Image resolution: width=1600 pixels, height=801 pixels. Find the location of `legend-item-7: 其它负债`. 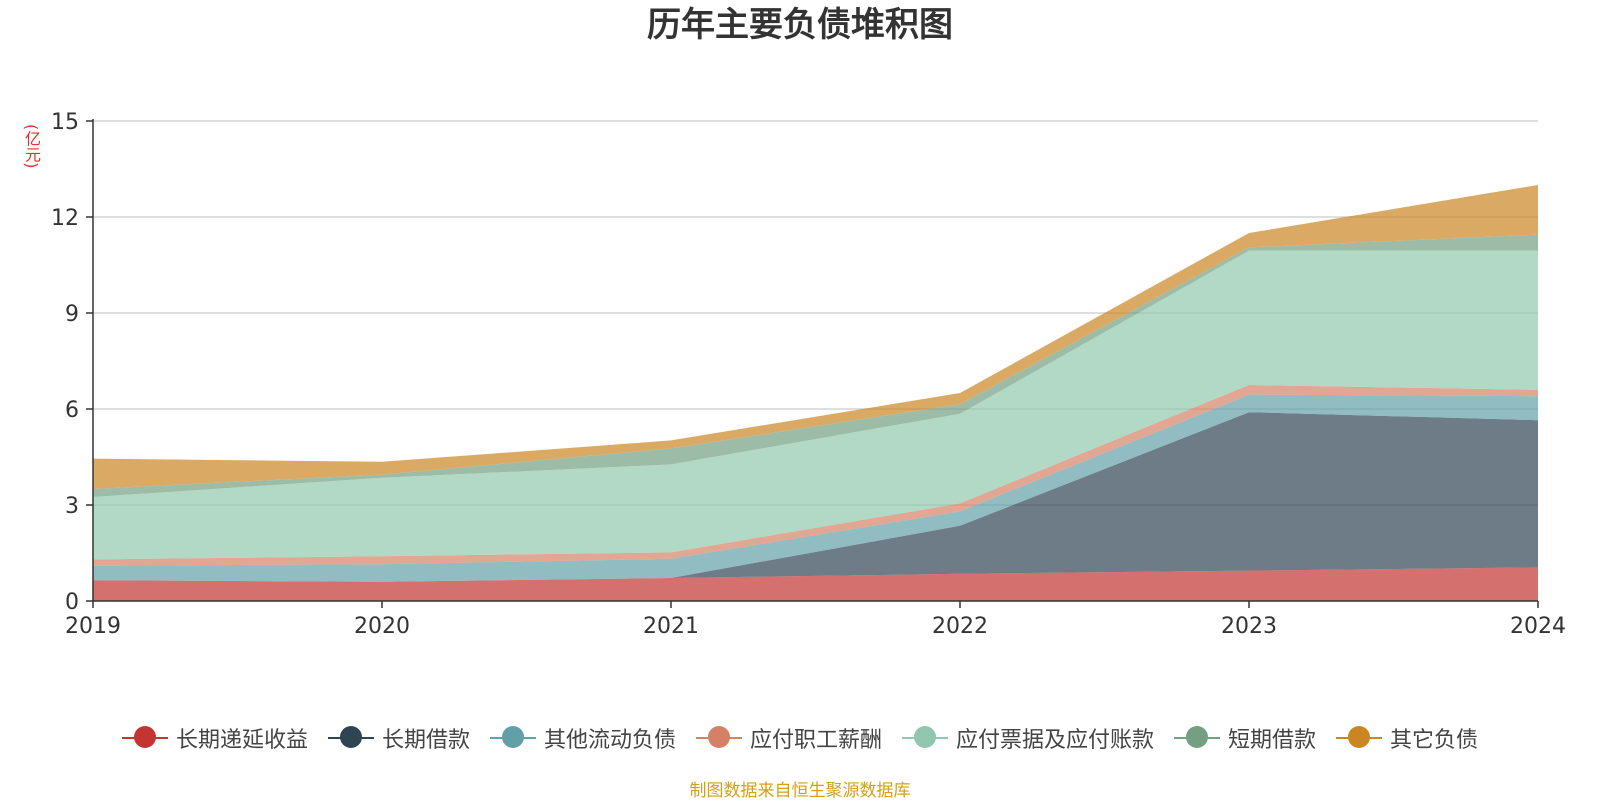

legend-item-7: 其它负债 is located at coordinates (1407, 738).